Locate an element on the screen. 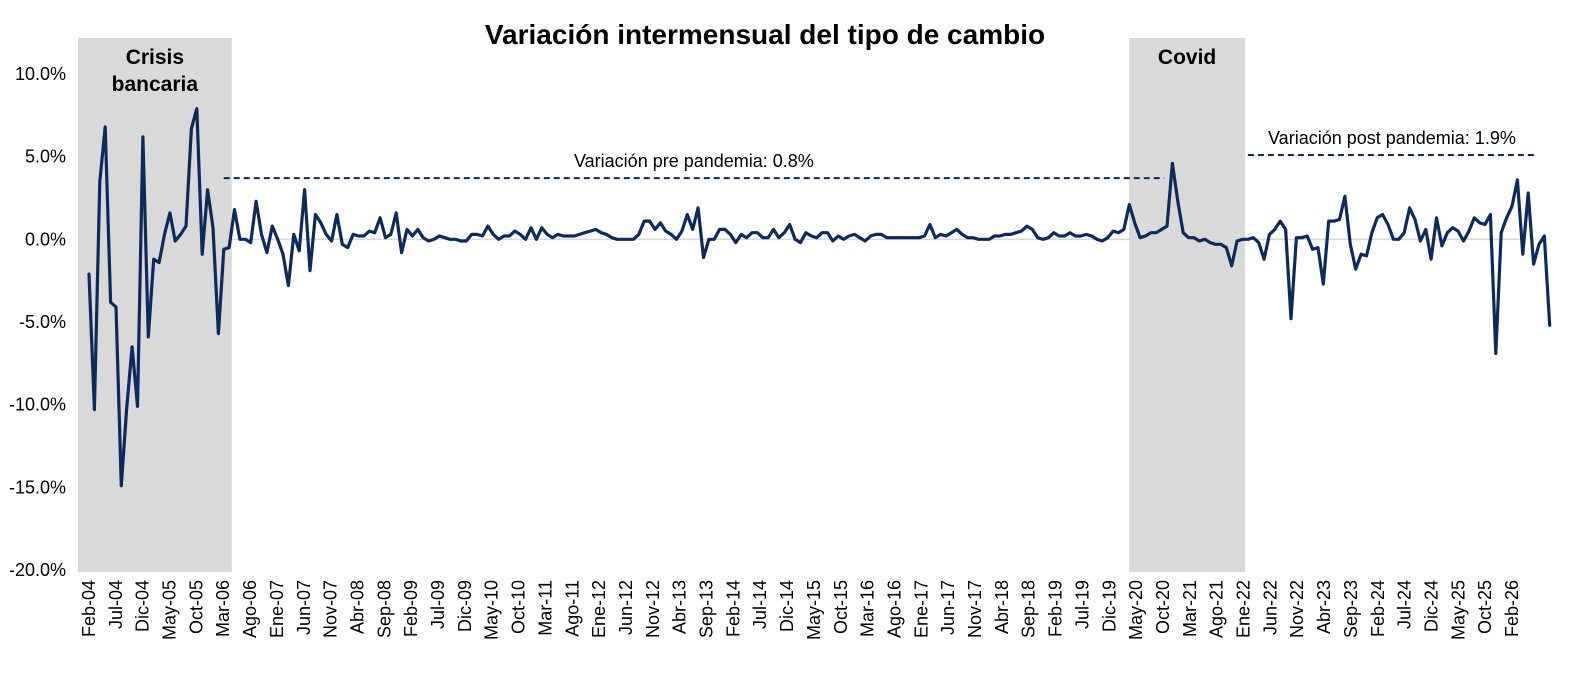 The image size is (1582, 690). x-tick-label: Abr-18 is located at coordinates (1002, 607).